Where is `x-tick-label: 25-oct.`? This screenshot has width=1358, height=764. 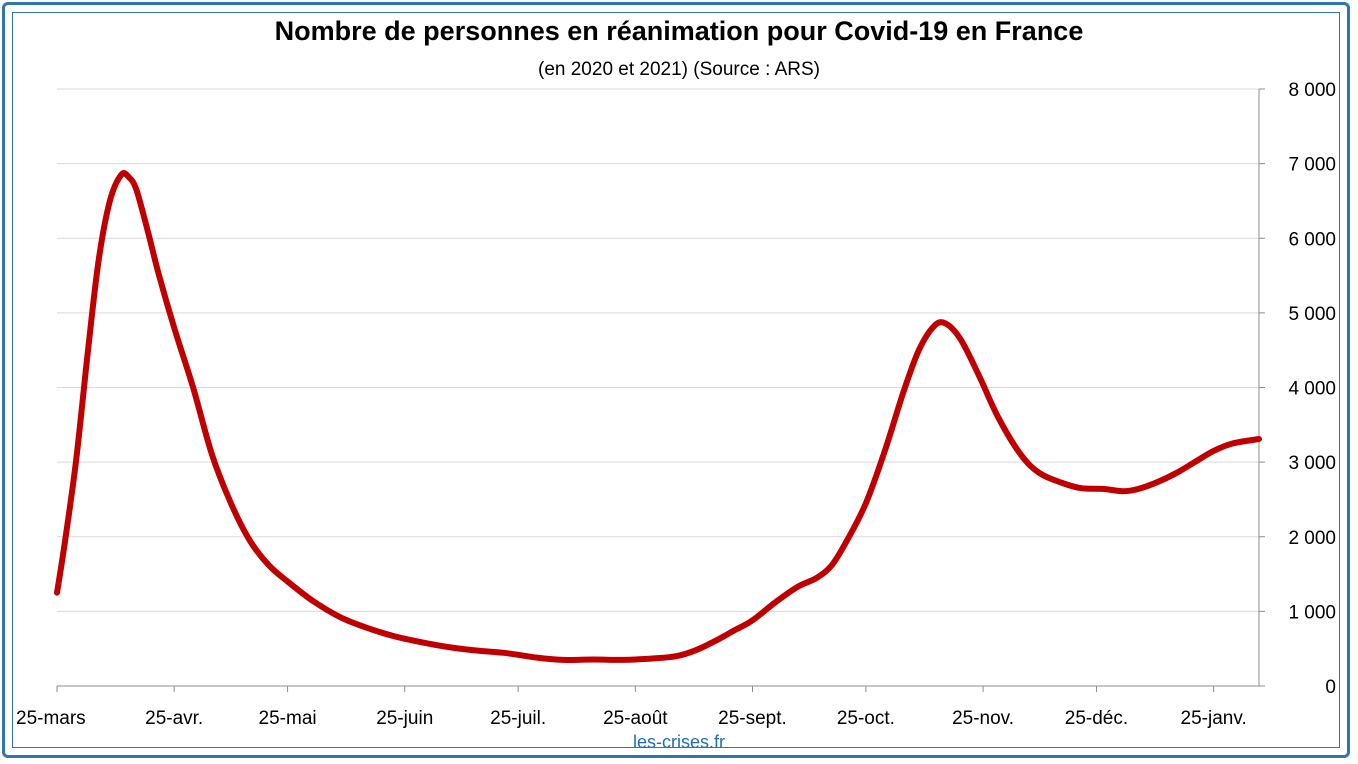
x-tick-label: 25-oct. is located at coordinates (866, 718).